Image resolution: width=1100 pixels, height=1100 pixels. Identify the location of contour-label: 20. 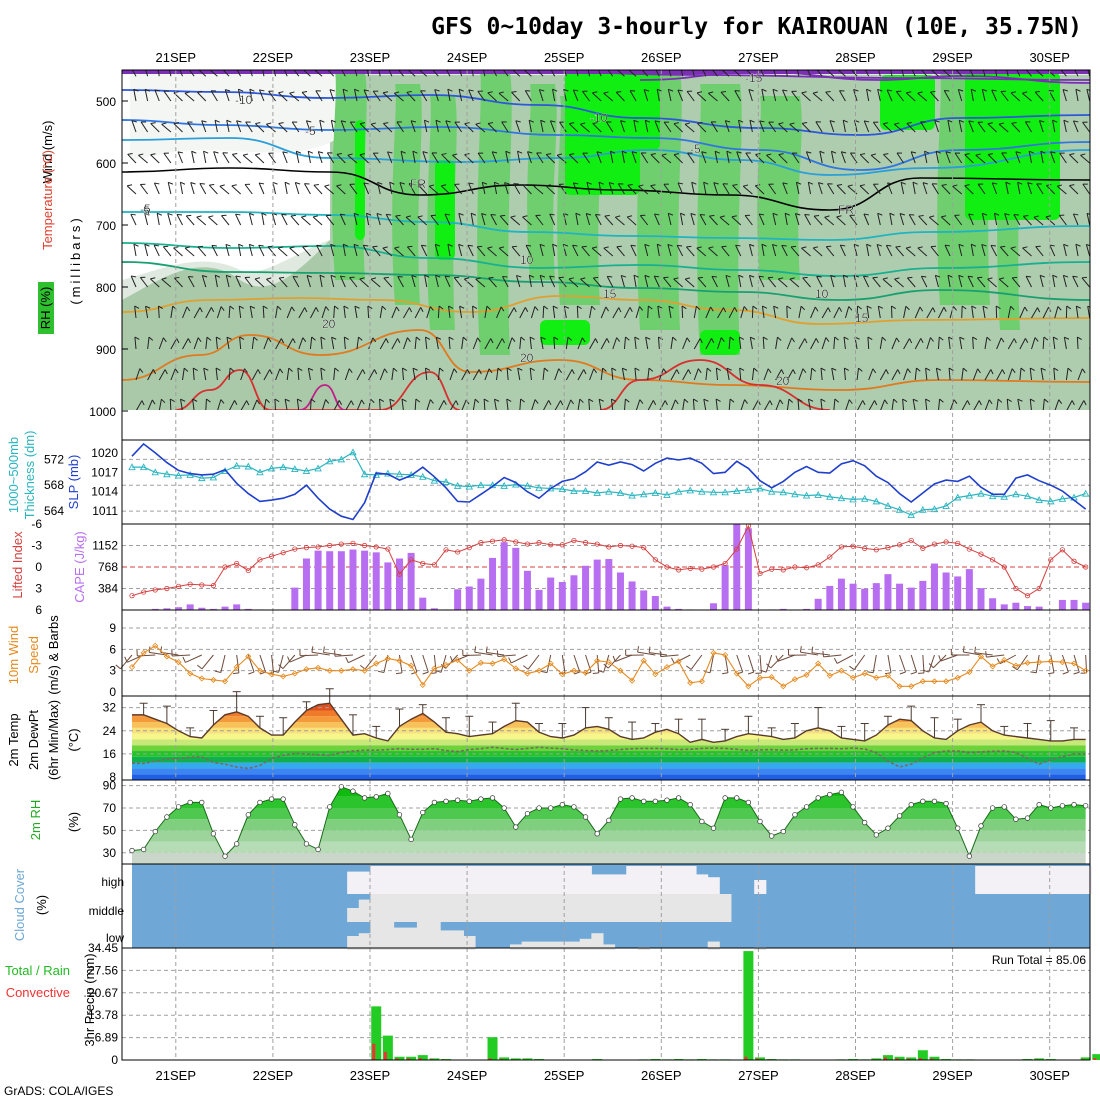
(527, 358).